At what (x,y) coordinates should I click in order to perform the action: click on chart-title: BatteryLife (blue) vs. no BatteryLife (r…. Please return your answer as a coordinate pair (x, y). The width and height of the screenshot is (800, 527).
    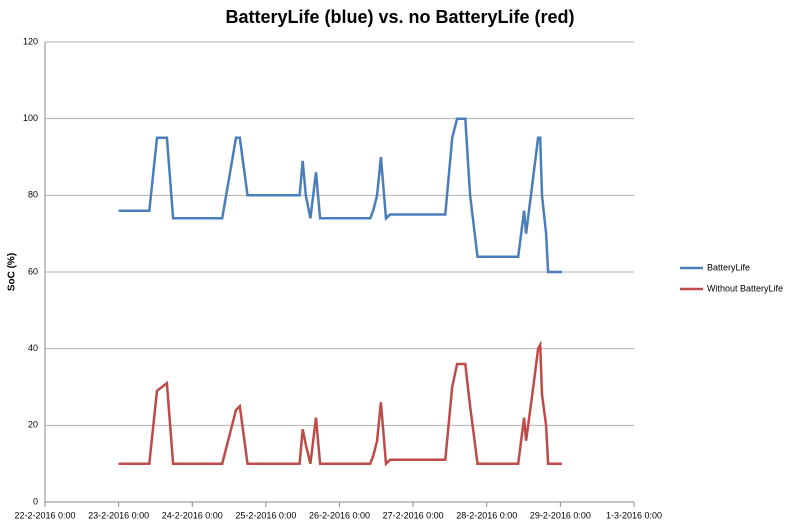
    Looking at the image, I should click on (399, 17).